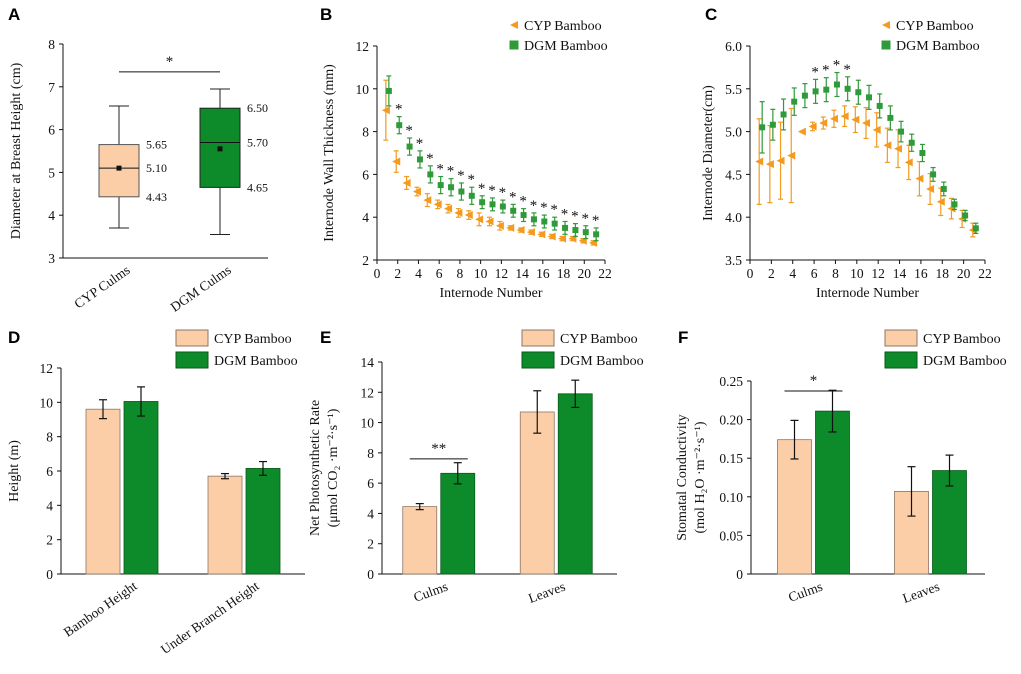 The width and height of the screenshot is (1021, 674). What do you see at coordinates (368, 362) in the screenshot?
I see `y-tick-label: 14` at bounding box center [368, 362].